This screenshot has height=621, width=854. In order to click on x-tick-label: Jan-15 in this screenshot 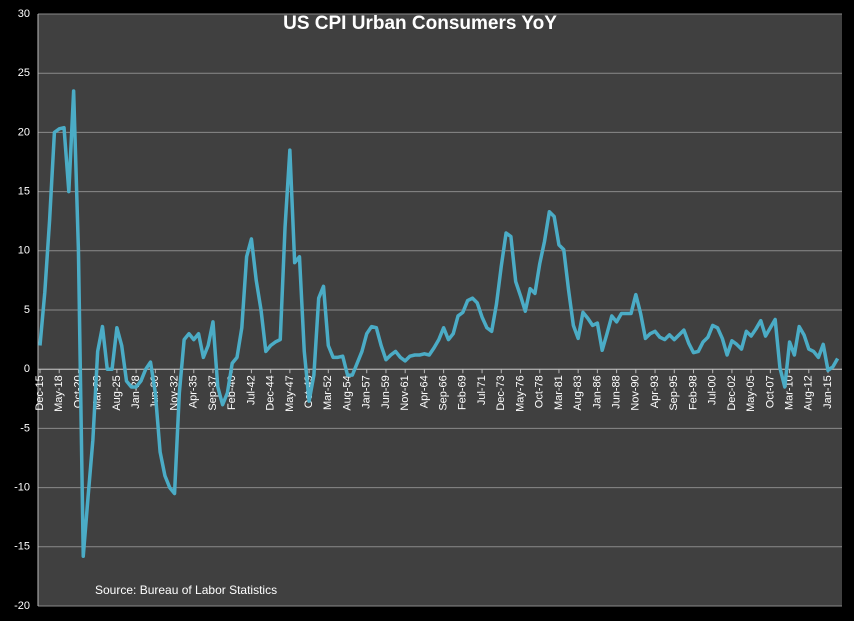, I will do `click(828, 392)`.